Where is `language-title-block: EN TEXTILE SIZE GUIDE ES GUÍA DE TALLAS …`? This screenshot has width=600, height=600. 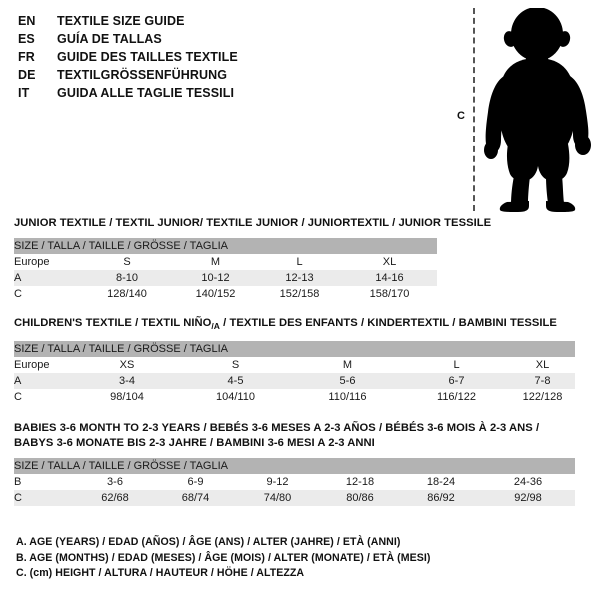
language-title-block: EN TEXTILE SIZE GUIDE ES GUÍA DE TALLAS … is located at coordinates (168, 57).